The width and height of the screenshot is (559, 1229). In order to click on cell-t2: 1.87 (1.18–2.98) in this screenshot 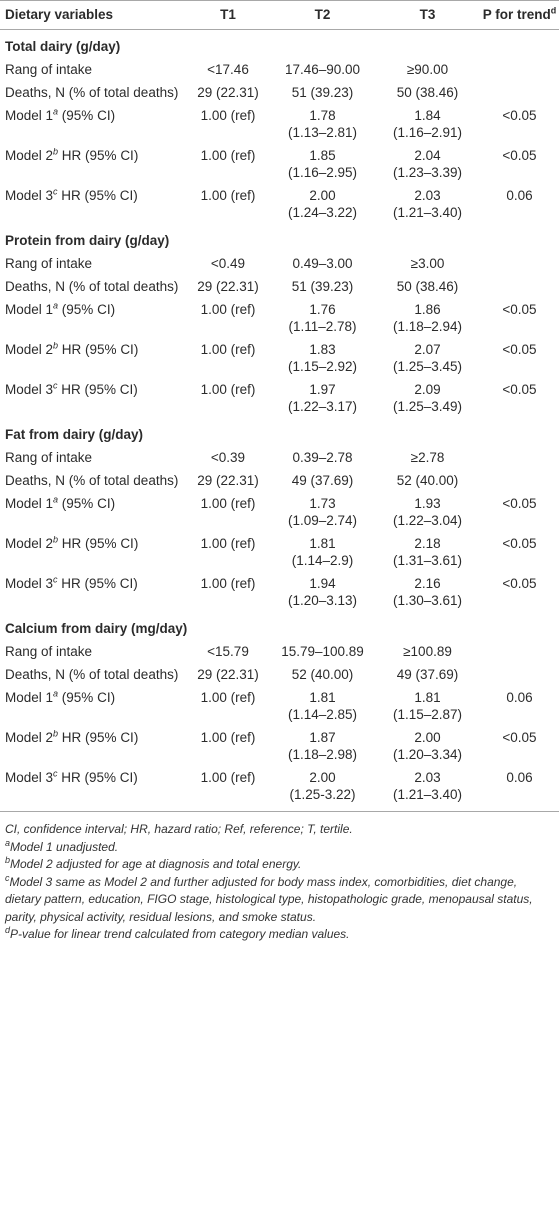, I will do `click(322, 746)`.